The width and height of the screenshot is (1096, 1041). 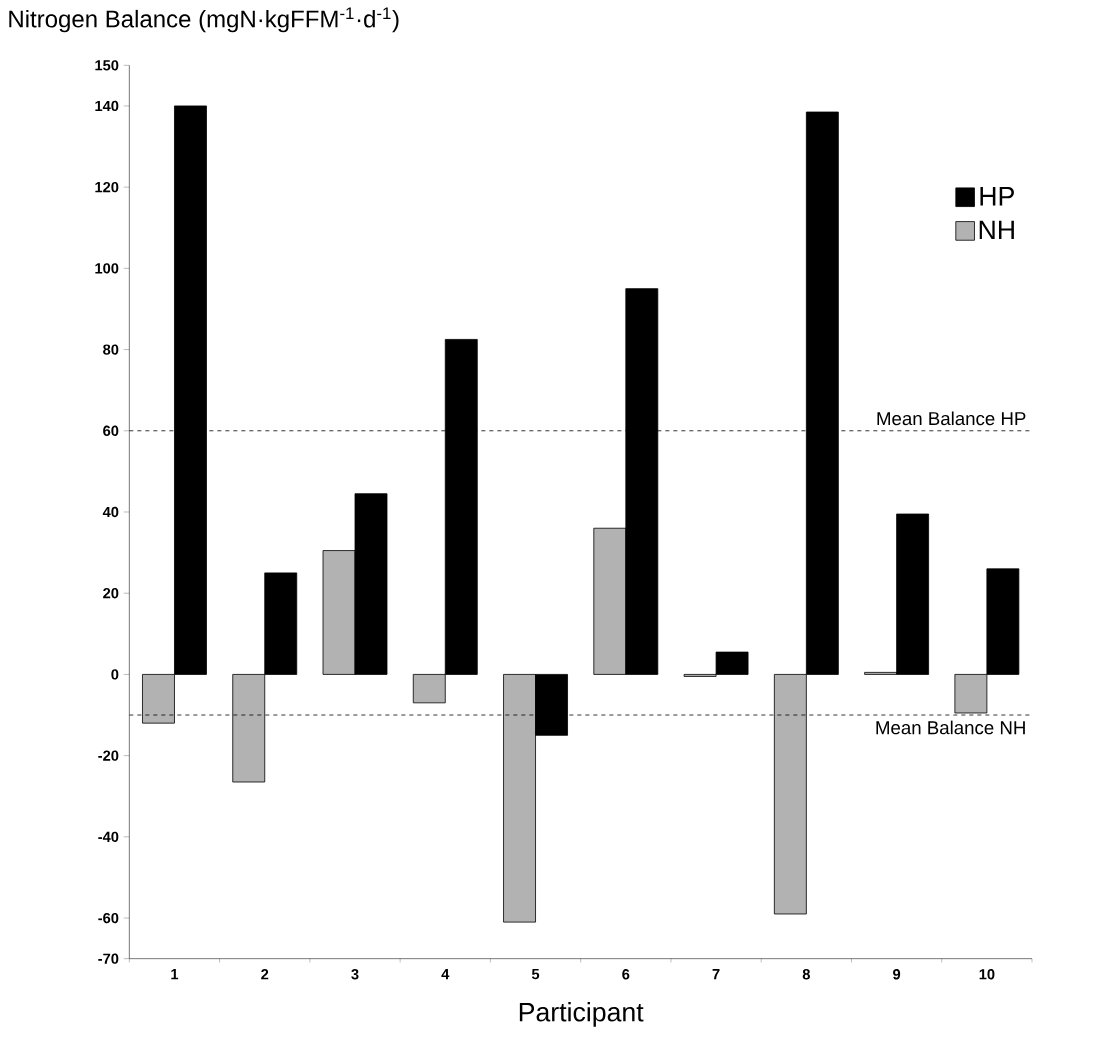 What do you see at coordinates (107, 105) in the screenshot?
I see `y-tick-label: 140` at bounding box center [107, 105].